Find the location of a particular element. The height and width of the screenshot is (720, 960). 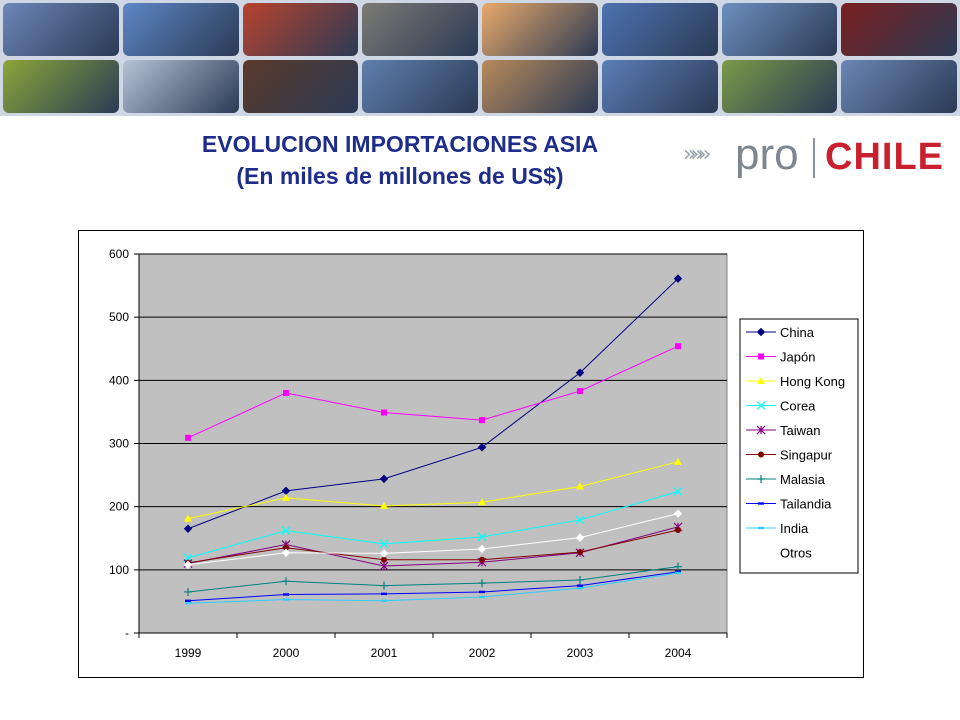

logo-chile-text: CHILE is located at coordinates (884, 157).